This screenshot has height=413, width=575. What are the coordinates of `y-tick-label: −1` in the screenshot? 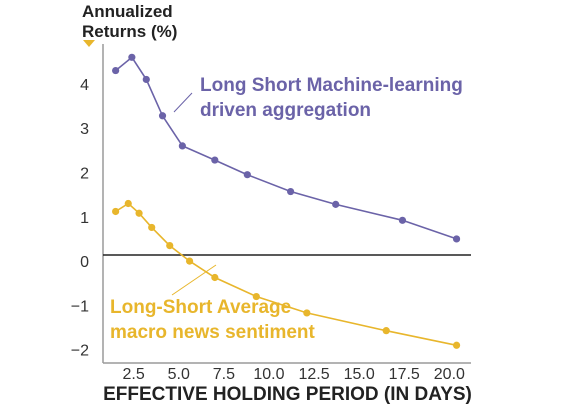 It's located at (80, 306).